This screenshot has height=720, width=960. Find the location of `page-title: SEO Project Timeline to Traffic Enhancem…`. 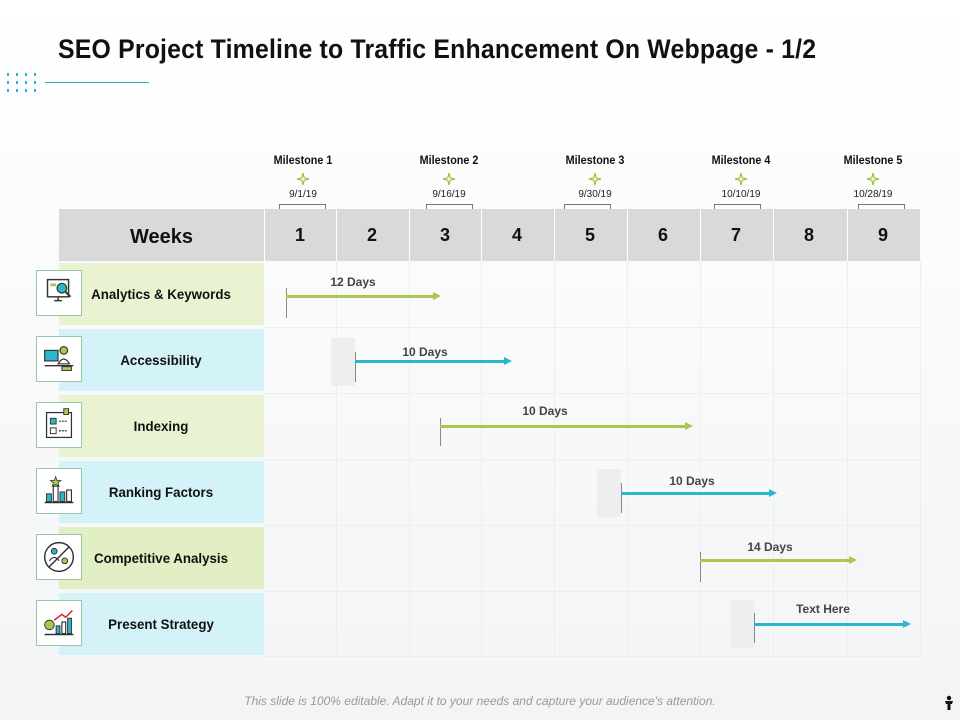

page-title: SEO Project Timeline to Traffic Enhancem… is located at coordinates (437, 49).